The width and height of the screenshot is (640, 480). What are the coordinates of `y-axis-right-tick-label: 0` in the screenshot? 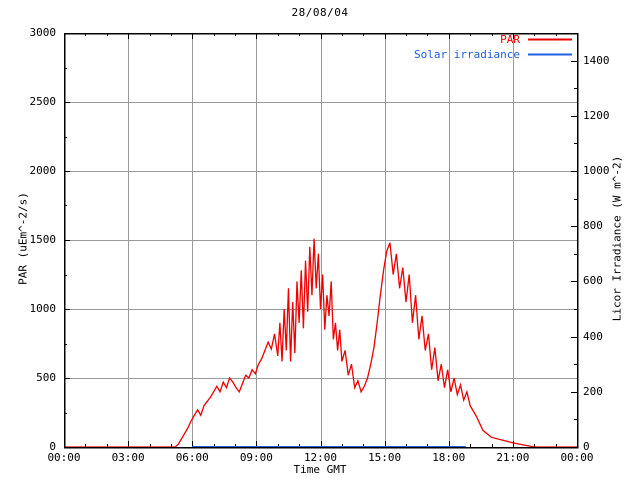 It's located at (586, 446).